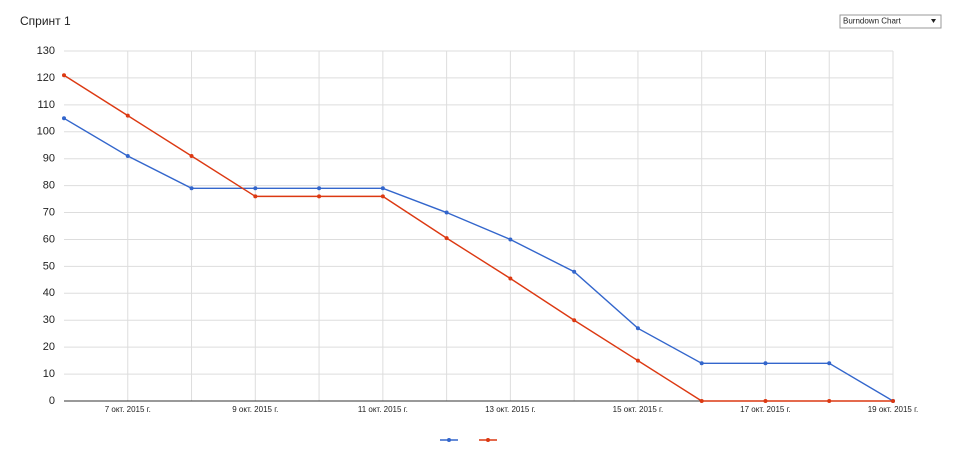 The height and width of the screenshot is (476, 960). I want to click on y-tick-label: 20, so click(49, 347).